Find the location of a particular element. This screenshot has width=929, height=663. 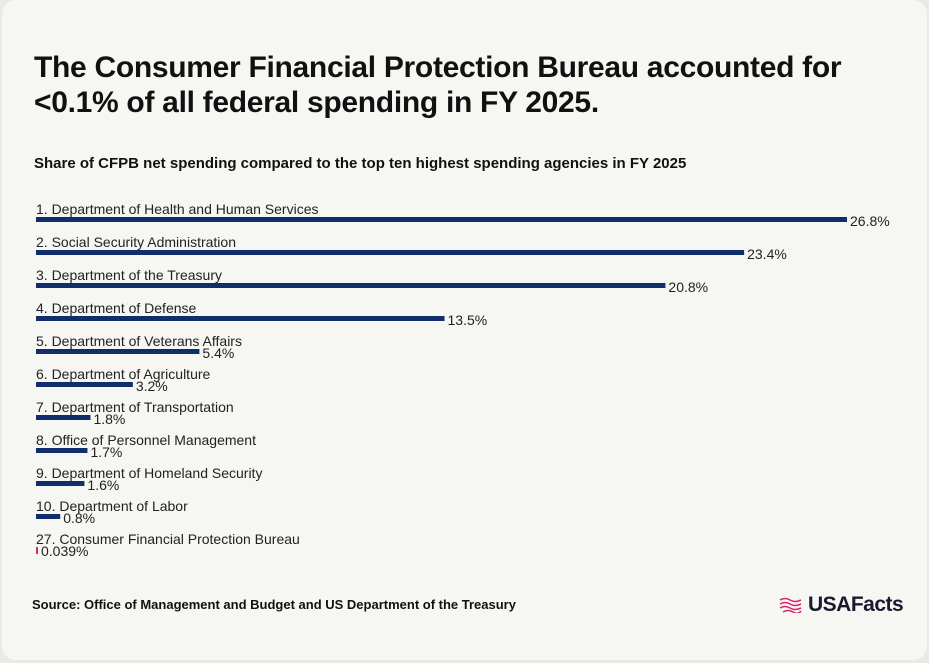

value-label: 0.039% is located at coordinates (64, 551).